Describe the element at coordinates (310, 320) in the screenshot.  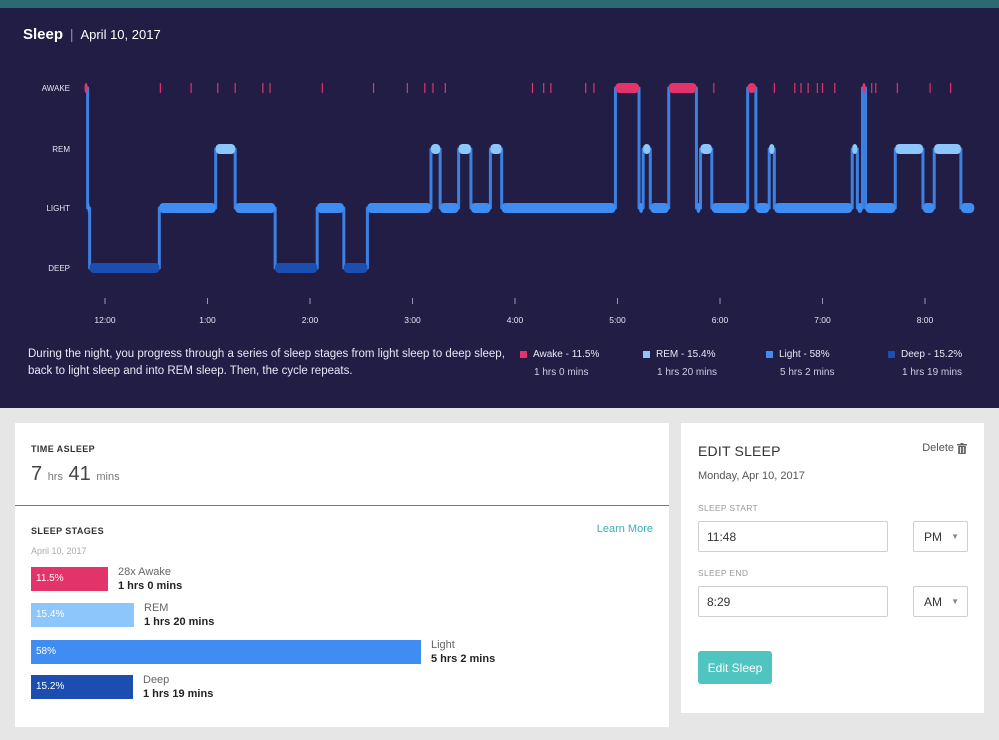
I see `time-label-200: 2:00` at that location.